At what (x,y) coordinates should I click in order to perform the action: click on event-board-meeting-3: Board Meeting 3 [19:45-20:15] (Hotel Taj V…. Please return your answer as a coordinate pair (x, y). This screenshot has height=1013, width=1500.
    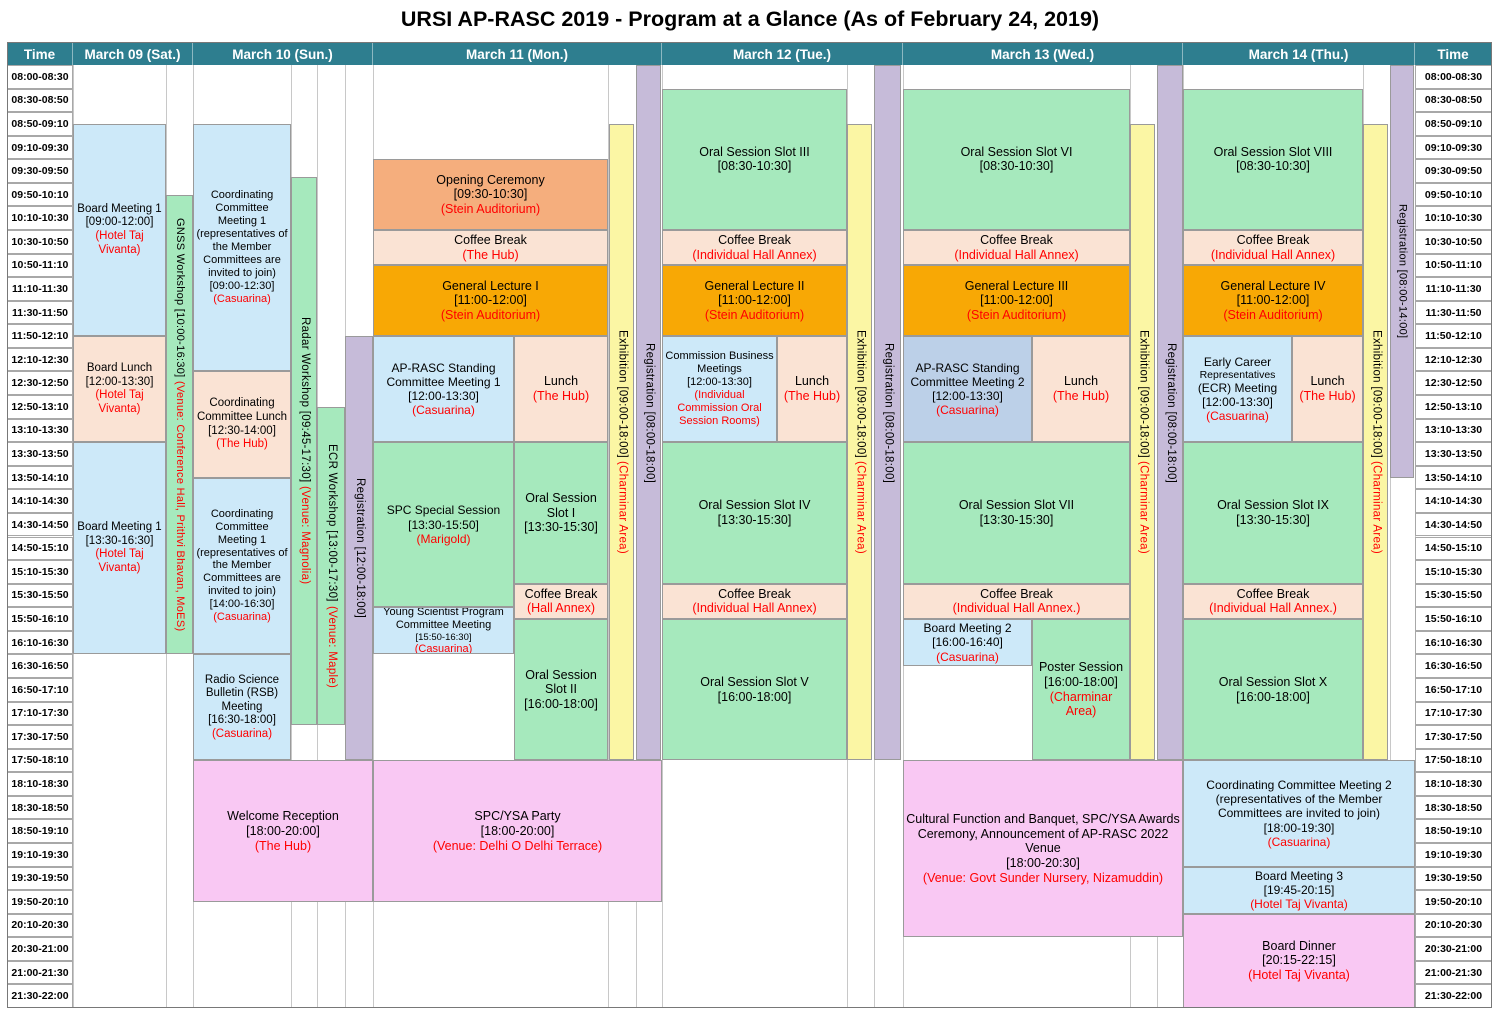
    Looking at the image, I should click on (1299, 890).